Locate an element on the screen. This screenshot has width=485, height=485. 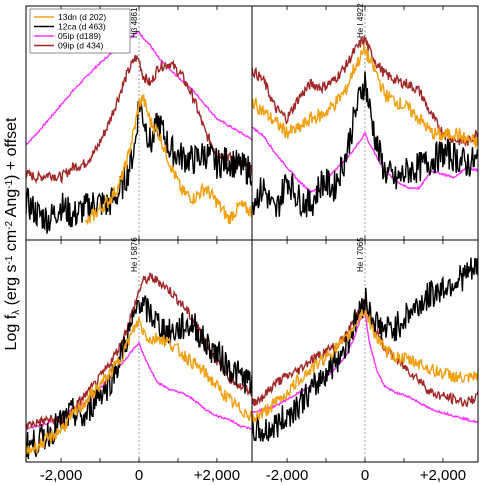
line-label: Hβ 4861 is located at coordinates (134, 22).